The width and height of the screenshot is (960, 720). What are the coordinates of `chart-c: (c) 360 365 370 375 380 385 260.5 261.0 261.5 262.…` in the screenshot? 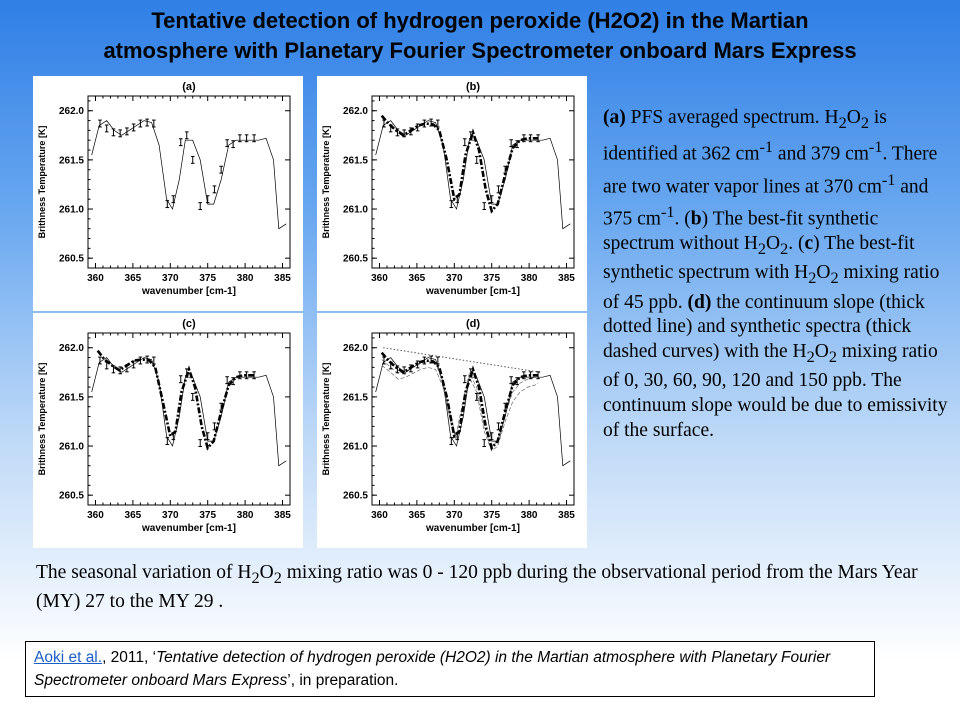 It's located at (168, 430).